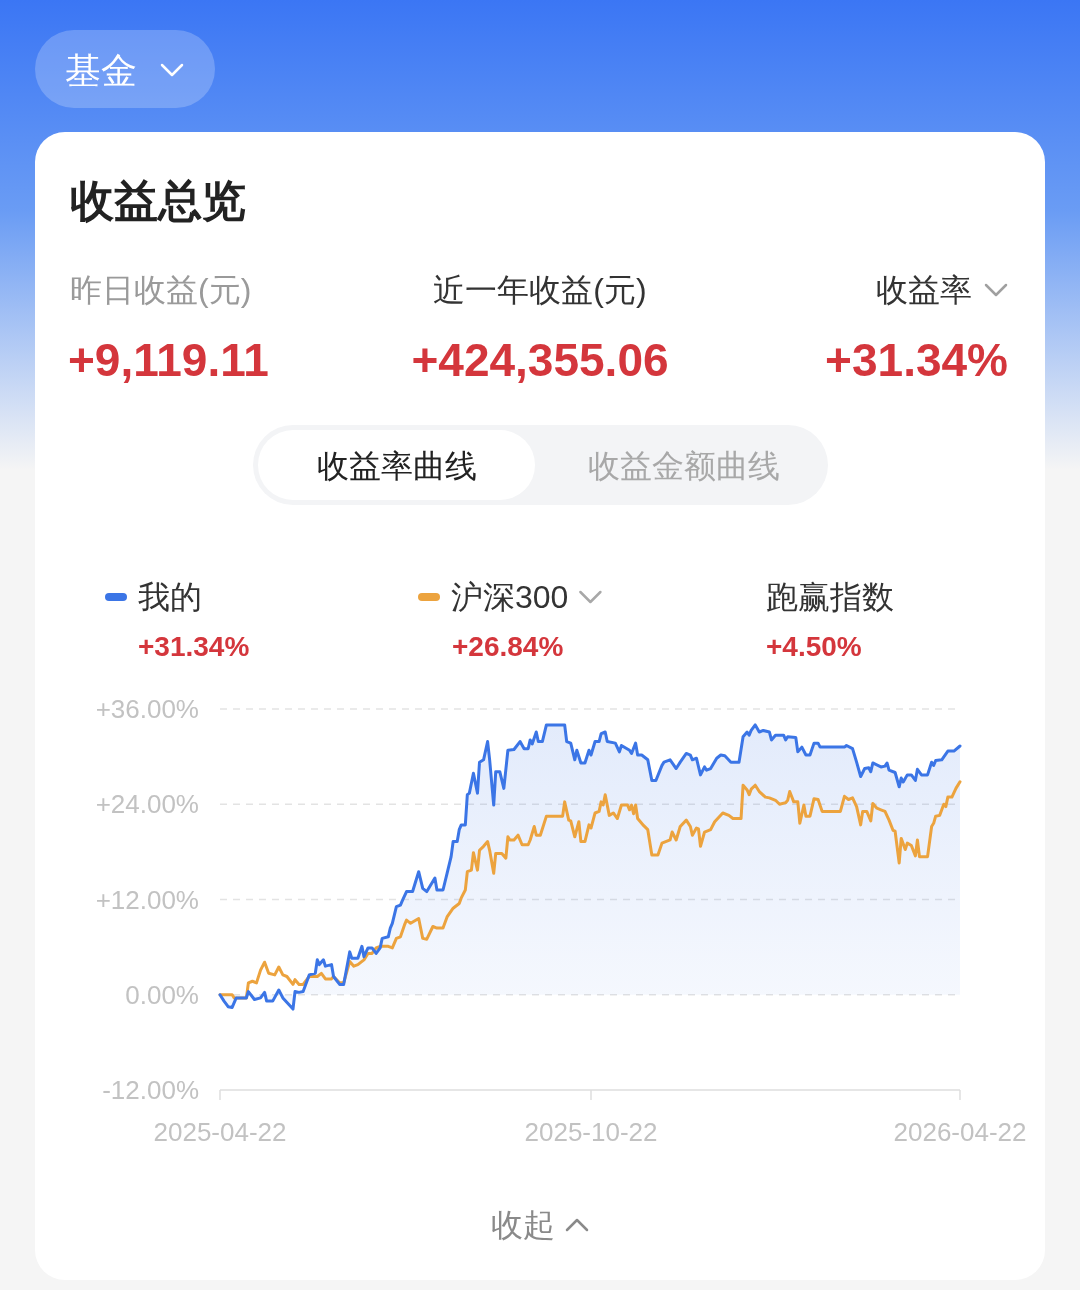  Describe the element at coordinates (684, 466) in the screenshot. I see `text: 收益金额曲线` at that location.